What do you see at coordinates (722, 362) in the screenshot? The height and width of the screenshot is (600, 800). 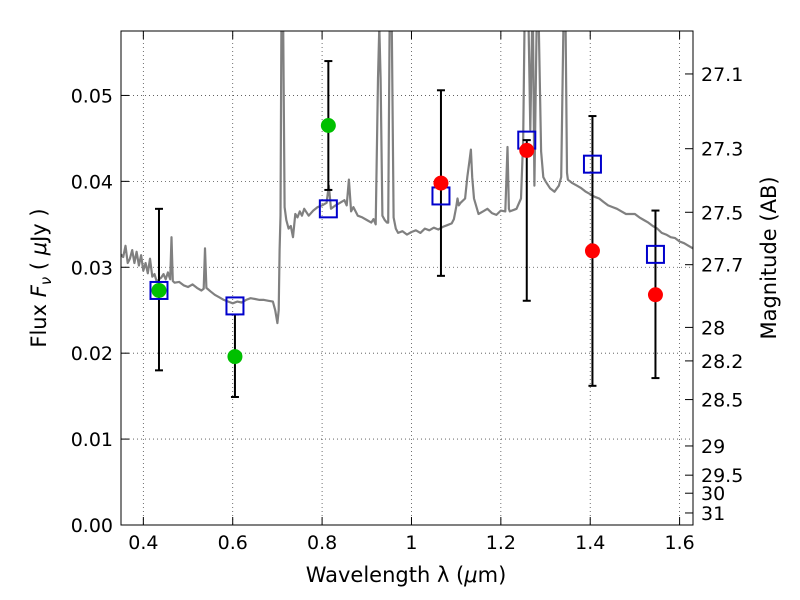 I see `y2-tick-label: 28.2` at bounding box center [722, 362].